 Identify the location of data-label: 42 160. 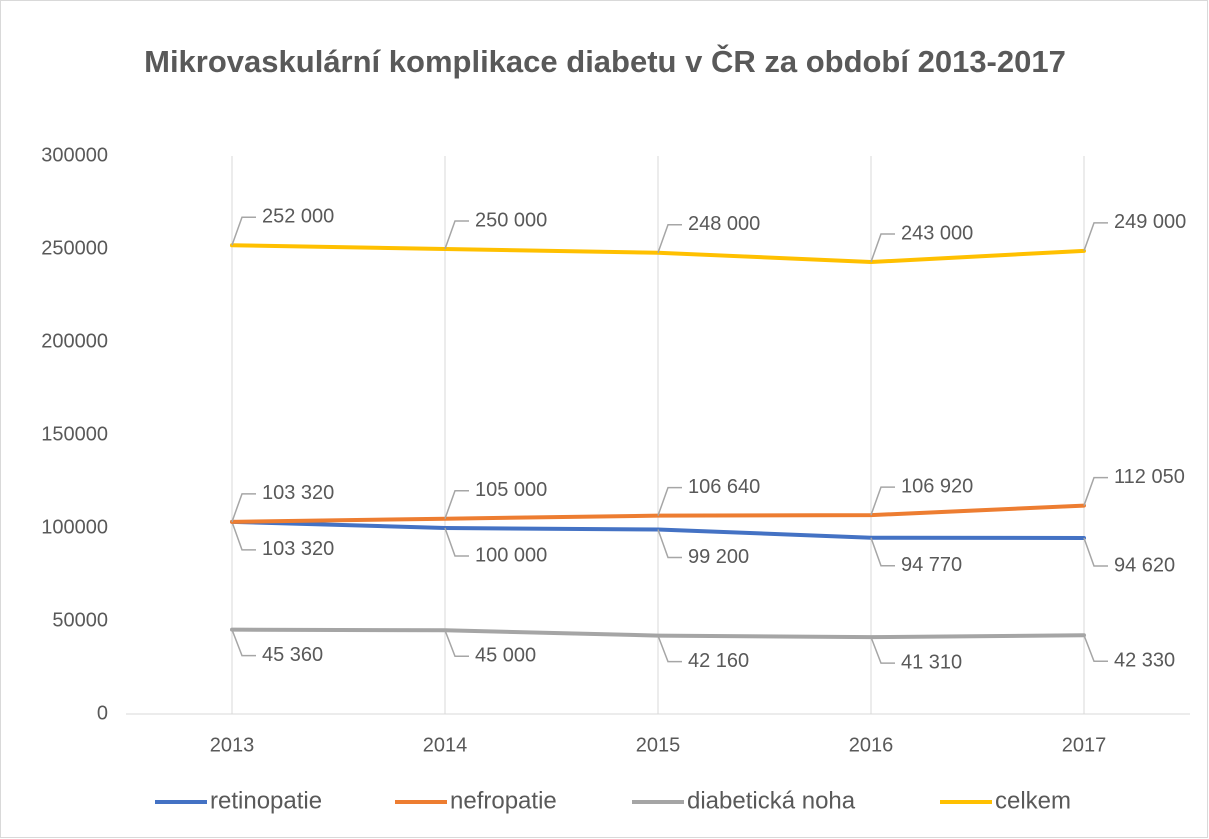
(718, 661).